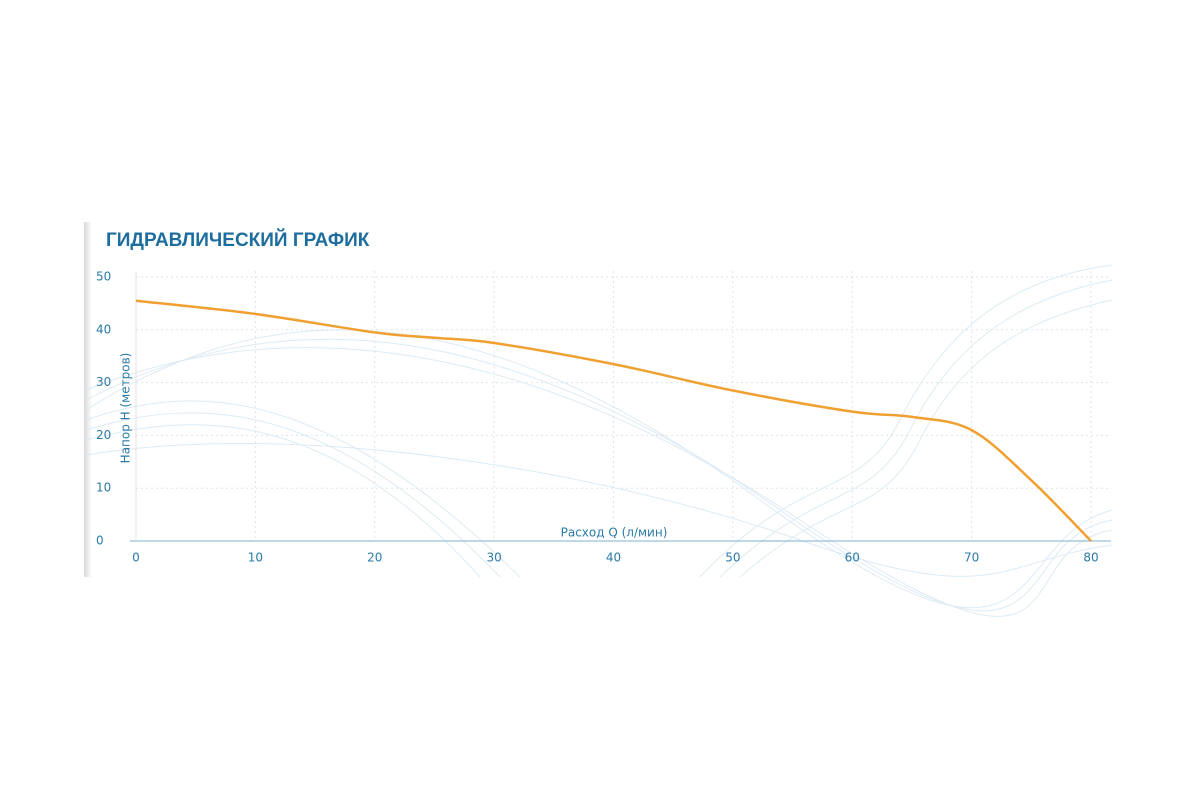 Image resolution: width=1200 pixels, height=800 pixels. Describe the element at coordinates (136, 558) in the screenshot. I see `x-tick-label: 0` at that location.